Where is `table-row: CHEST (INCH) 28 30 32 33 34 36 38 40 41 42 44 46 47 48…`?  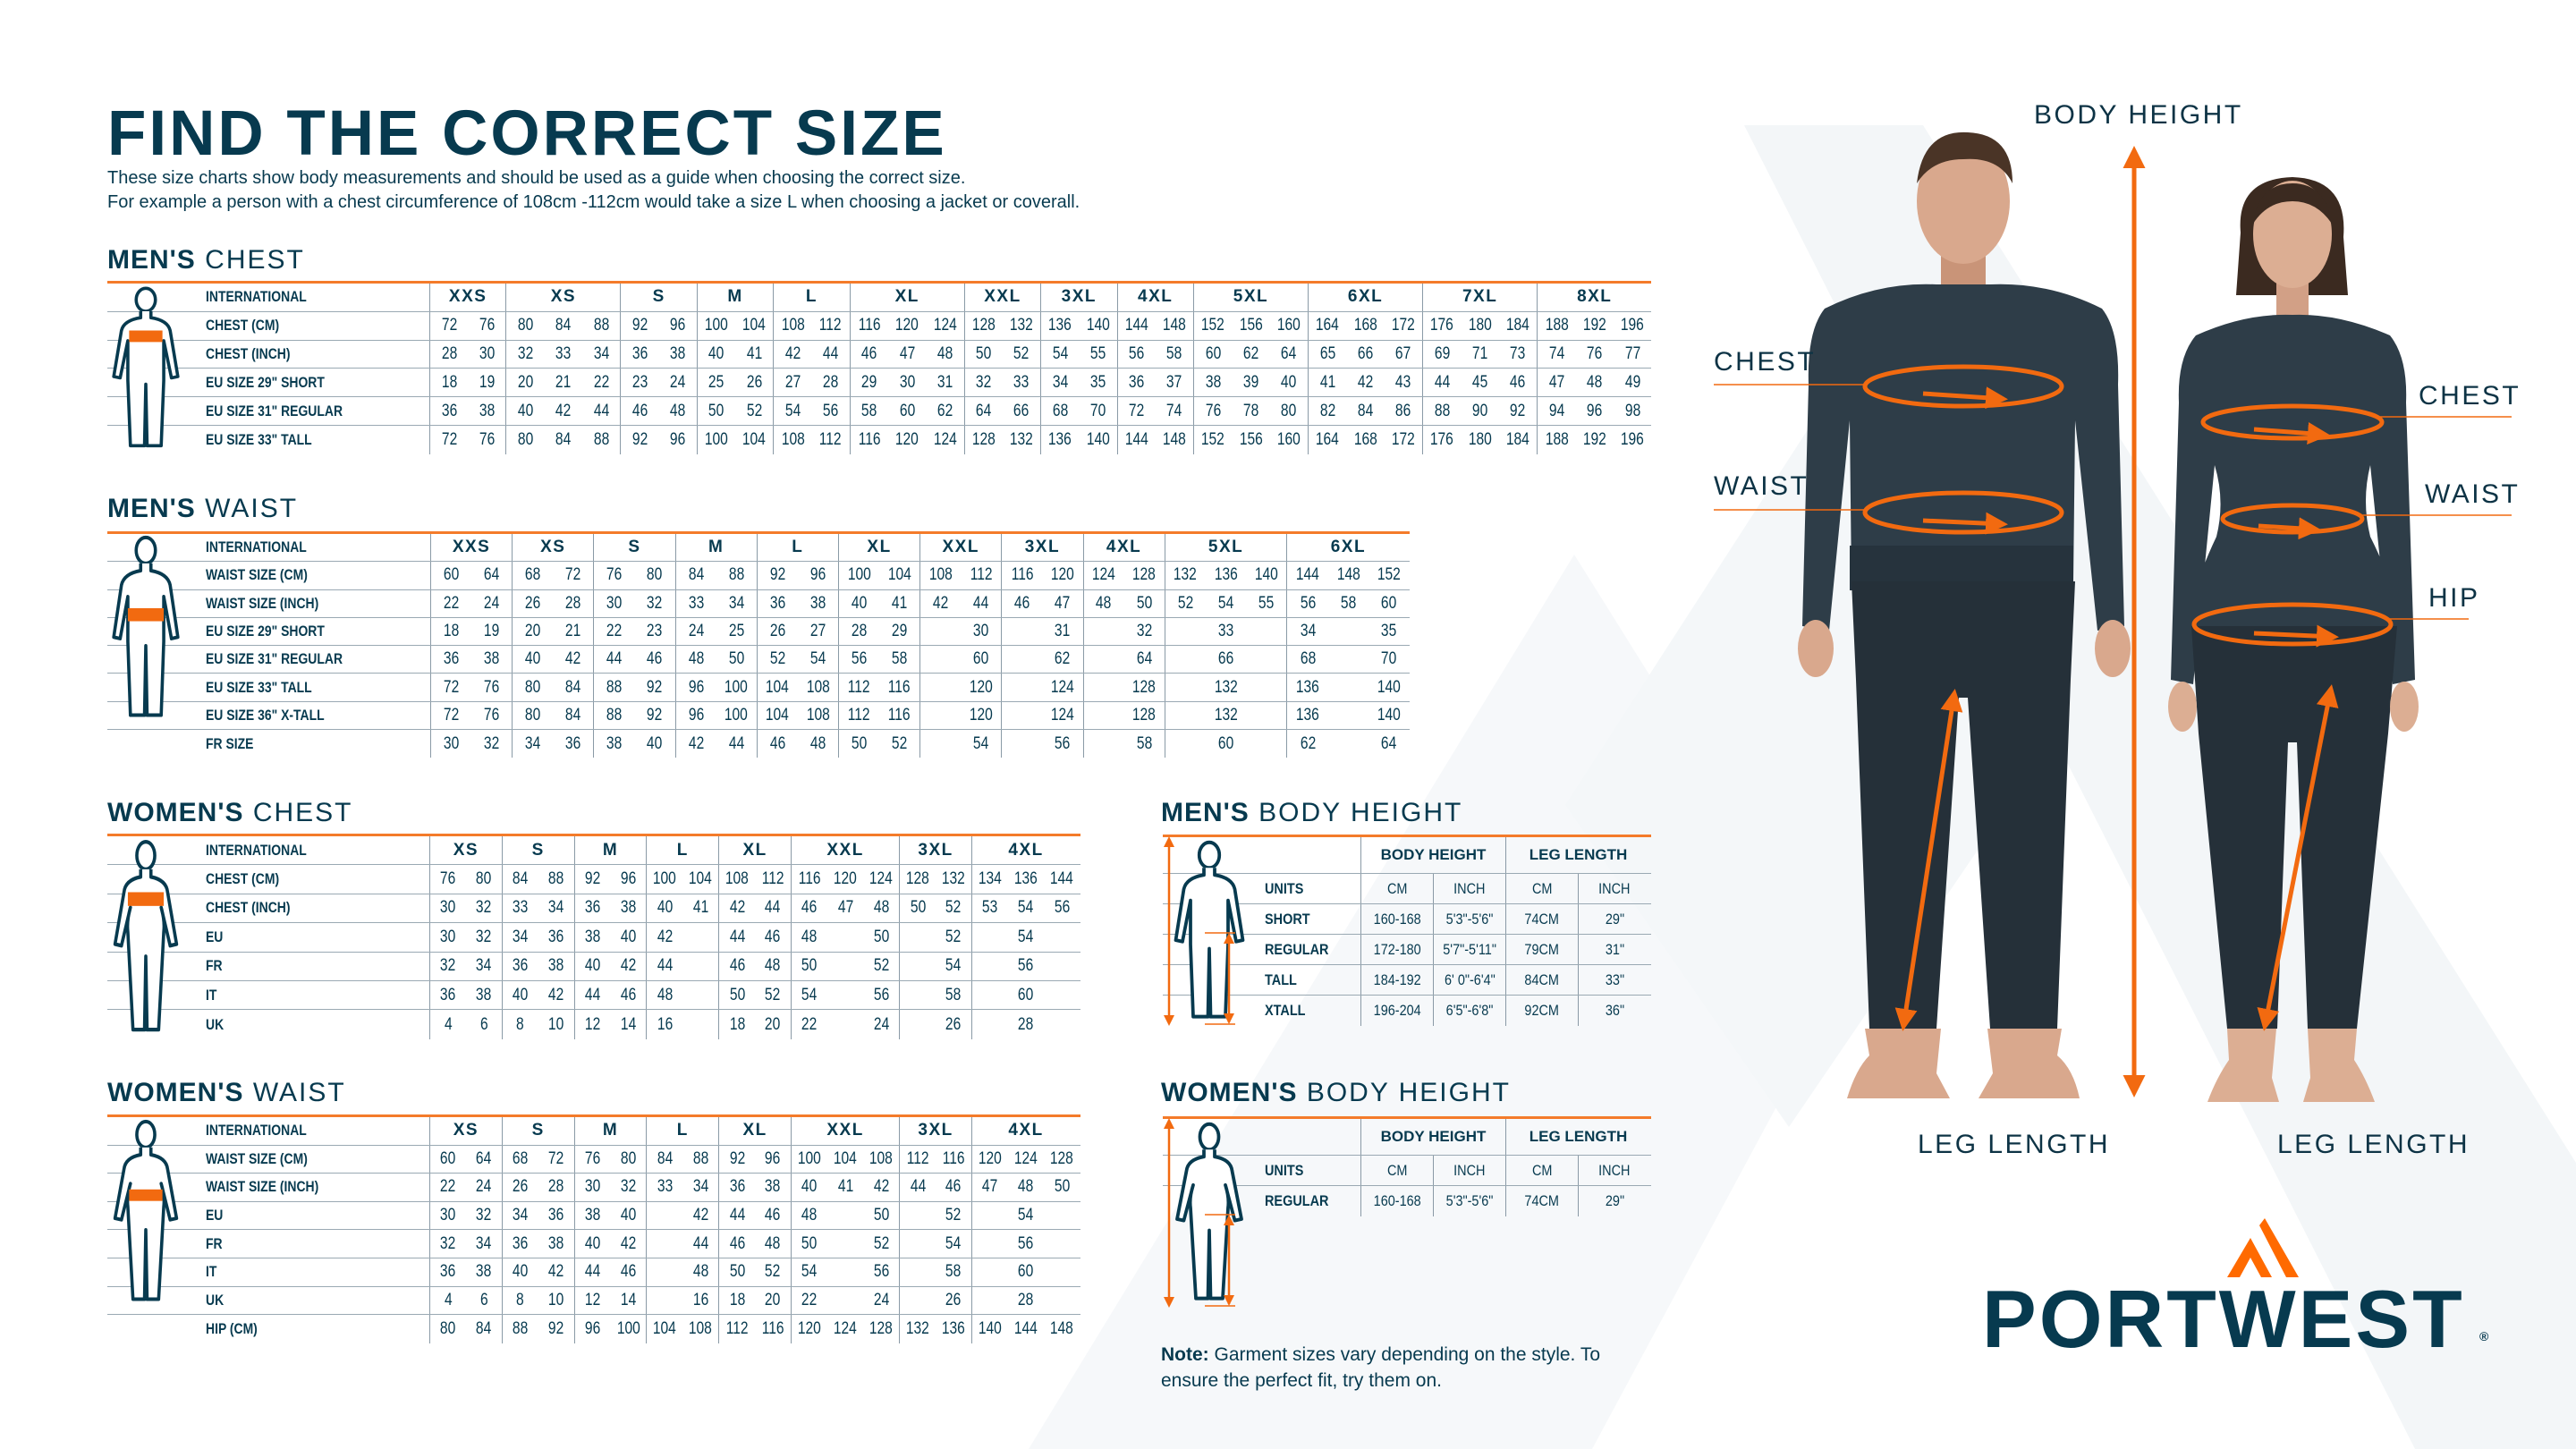 table-row: CHEST (INCH) 28 30 32 33 34 36 38 40 41 42 44 46 47 48… is located at coordinates (879, 354).